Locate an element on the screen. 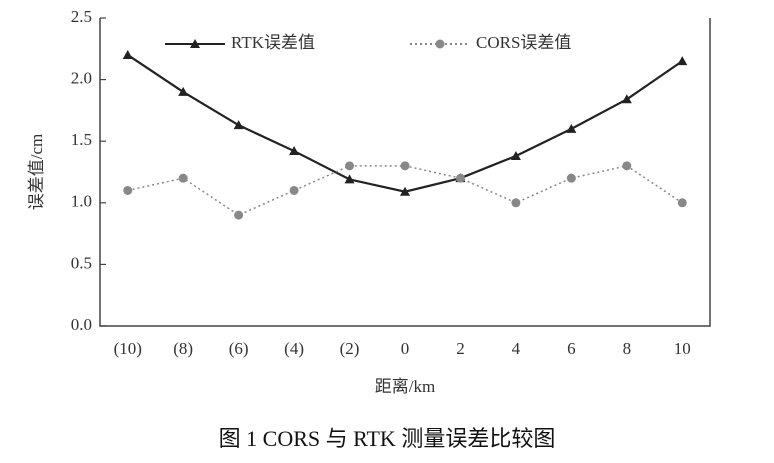 The width and height of the screenshot is (774, 463). x-tick-label: (6) is located at coordinates (239, 348).